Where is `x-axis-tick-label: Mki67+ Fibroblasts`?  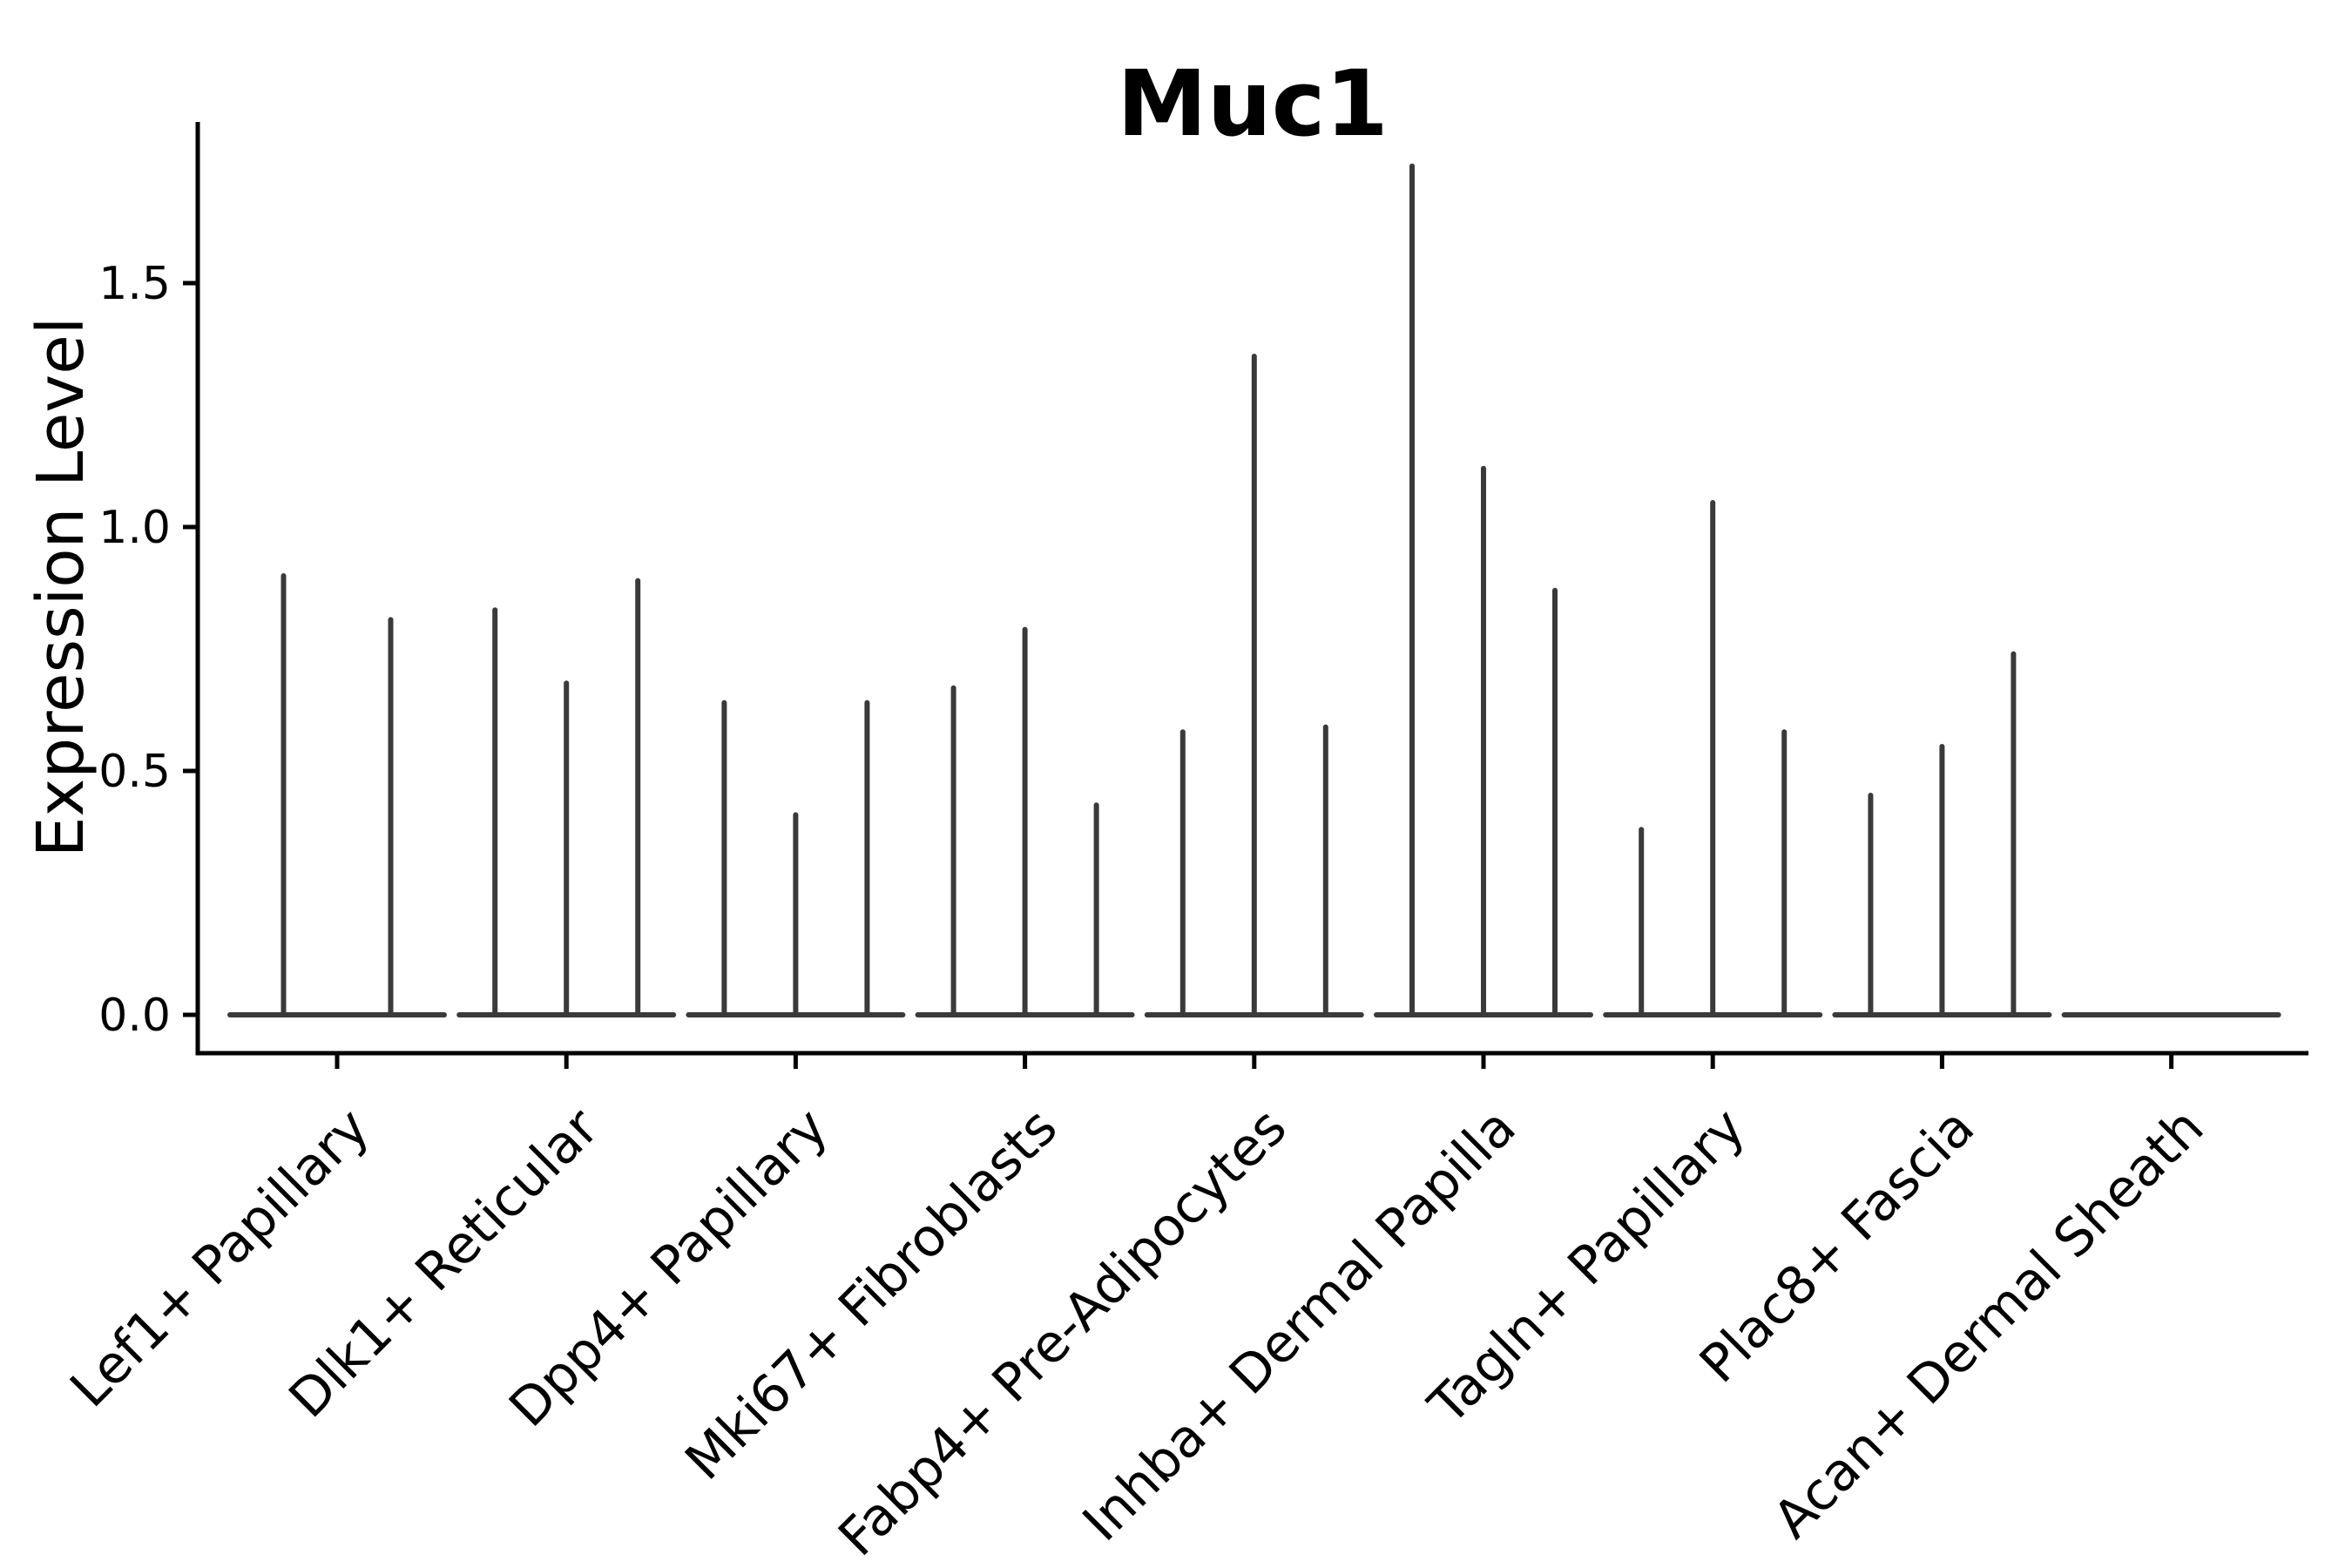 x-axis-tick-label: Mki67+ Fibroblasts is located at coordinates (872, 1294).